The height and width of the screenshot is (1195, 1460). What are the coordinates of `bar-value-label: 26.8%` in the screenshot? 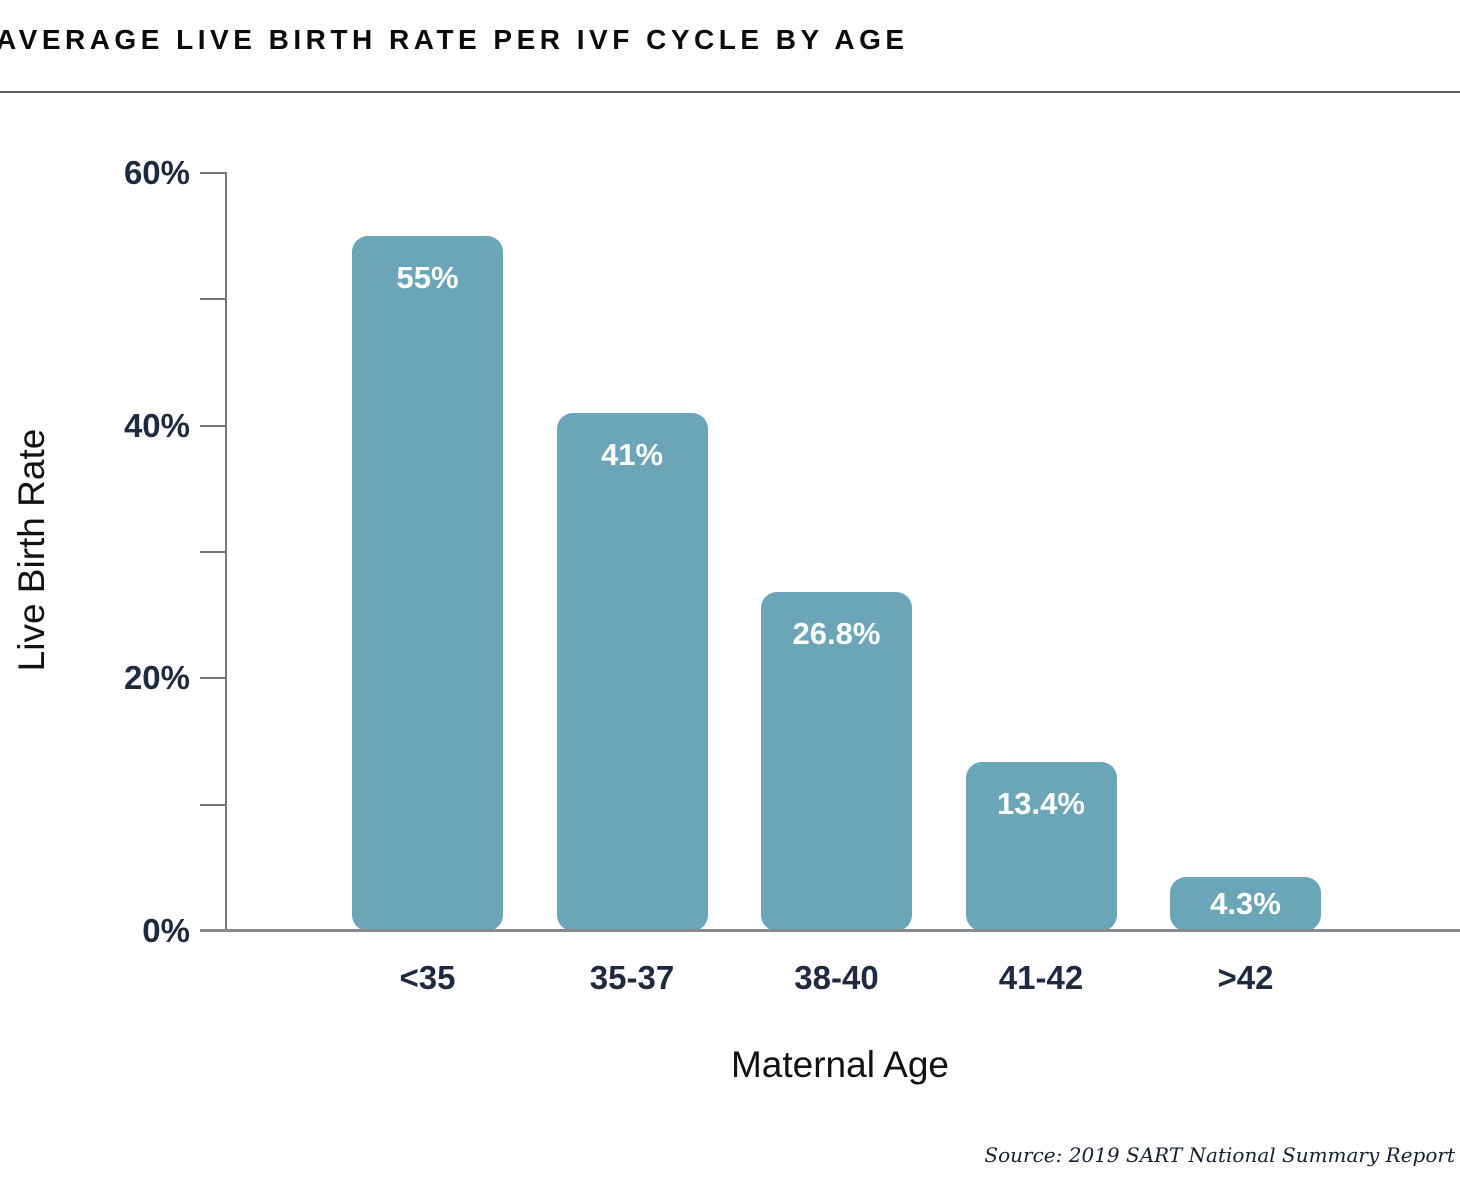 It's located at (836, 634).